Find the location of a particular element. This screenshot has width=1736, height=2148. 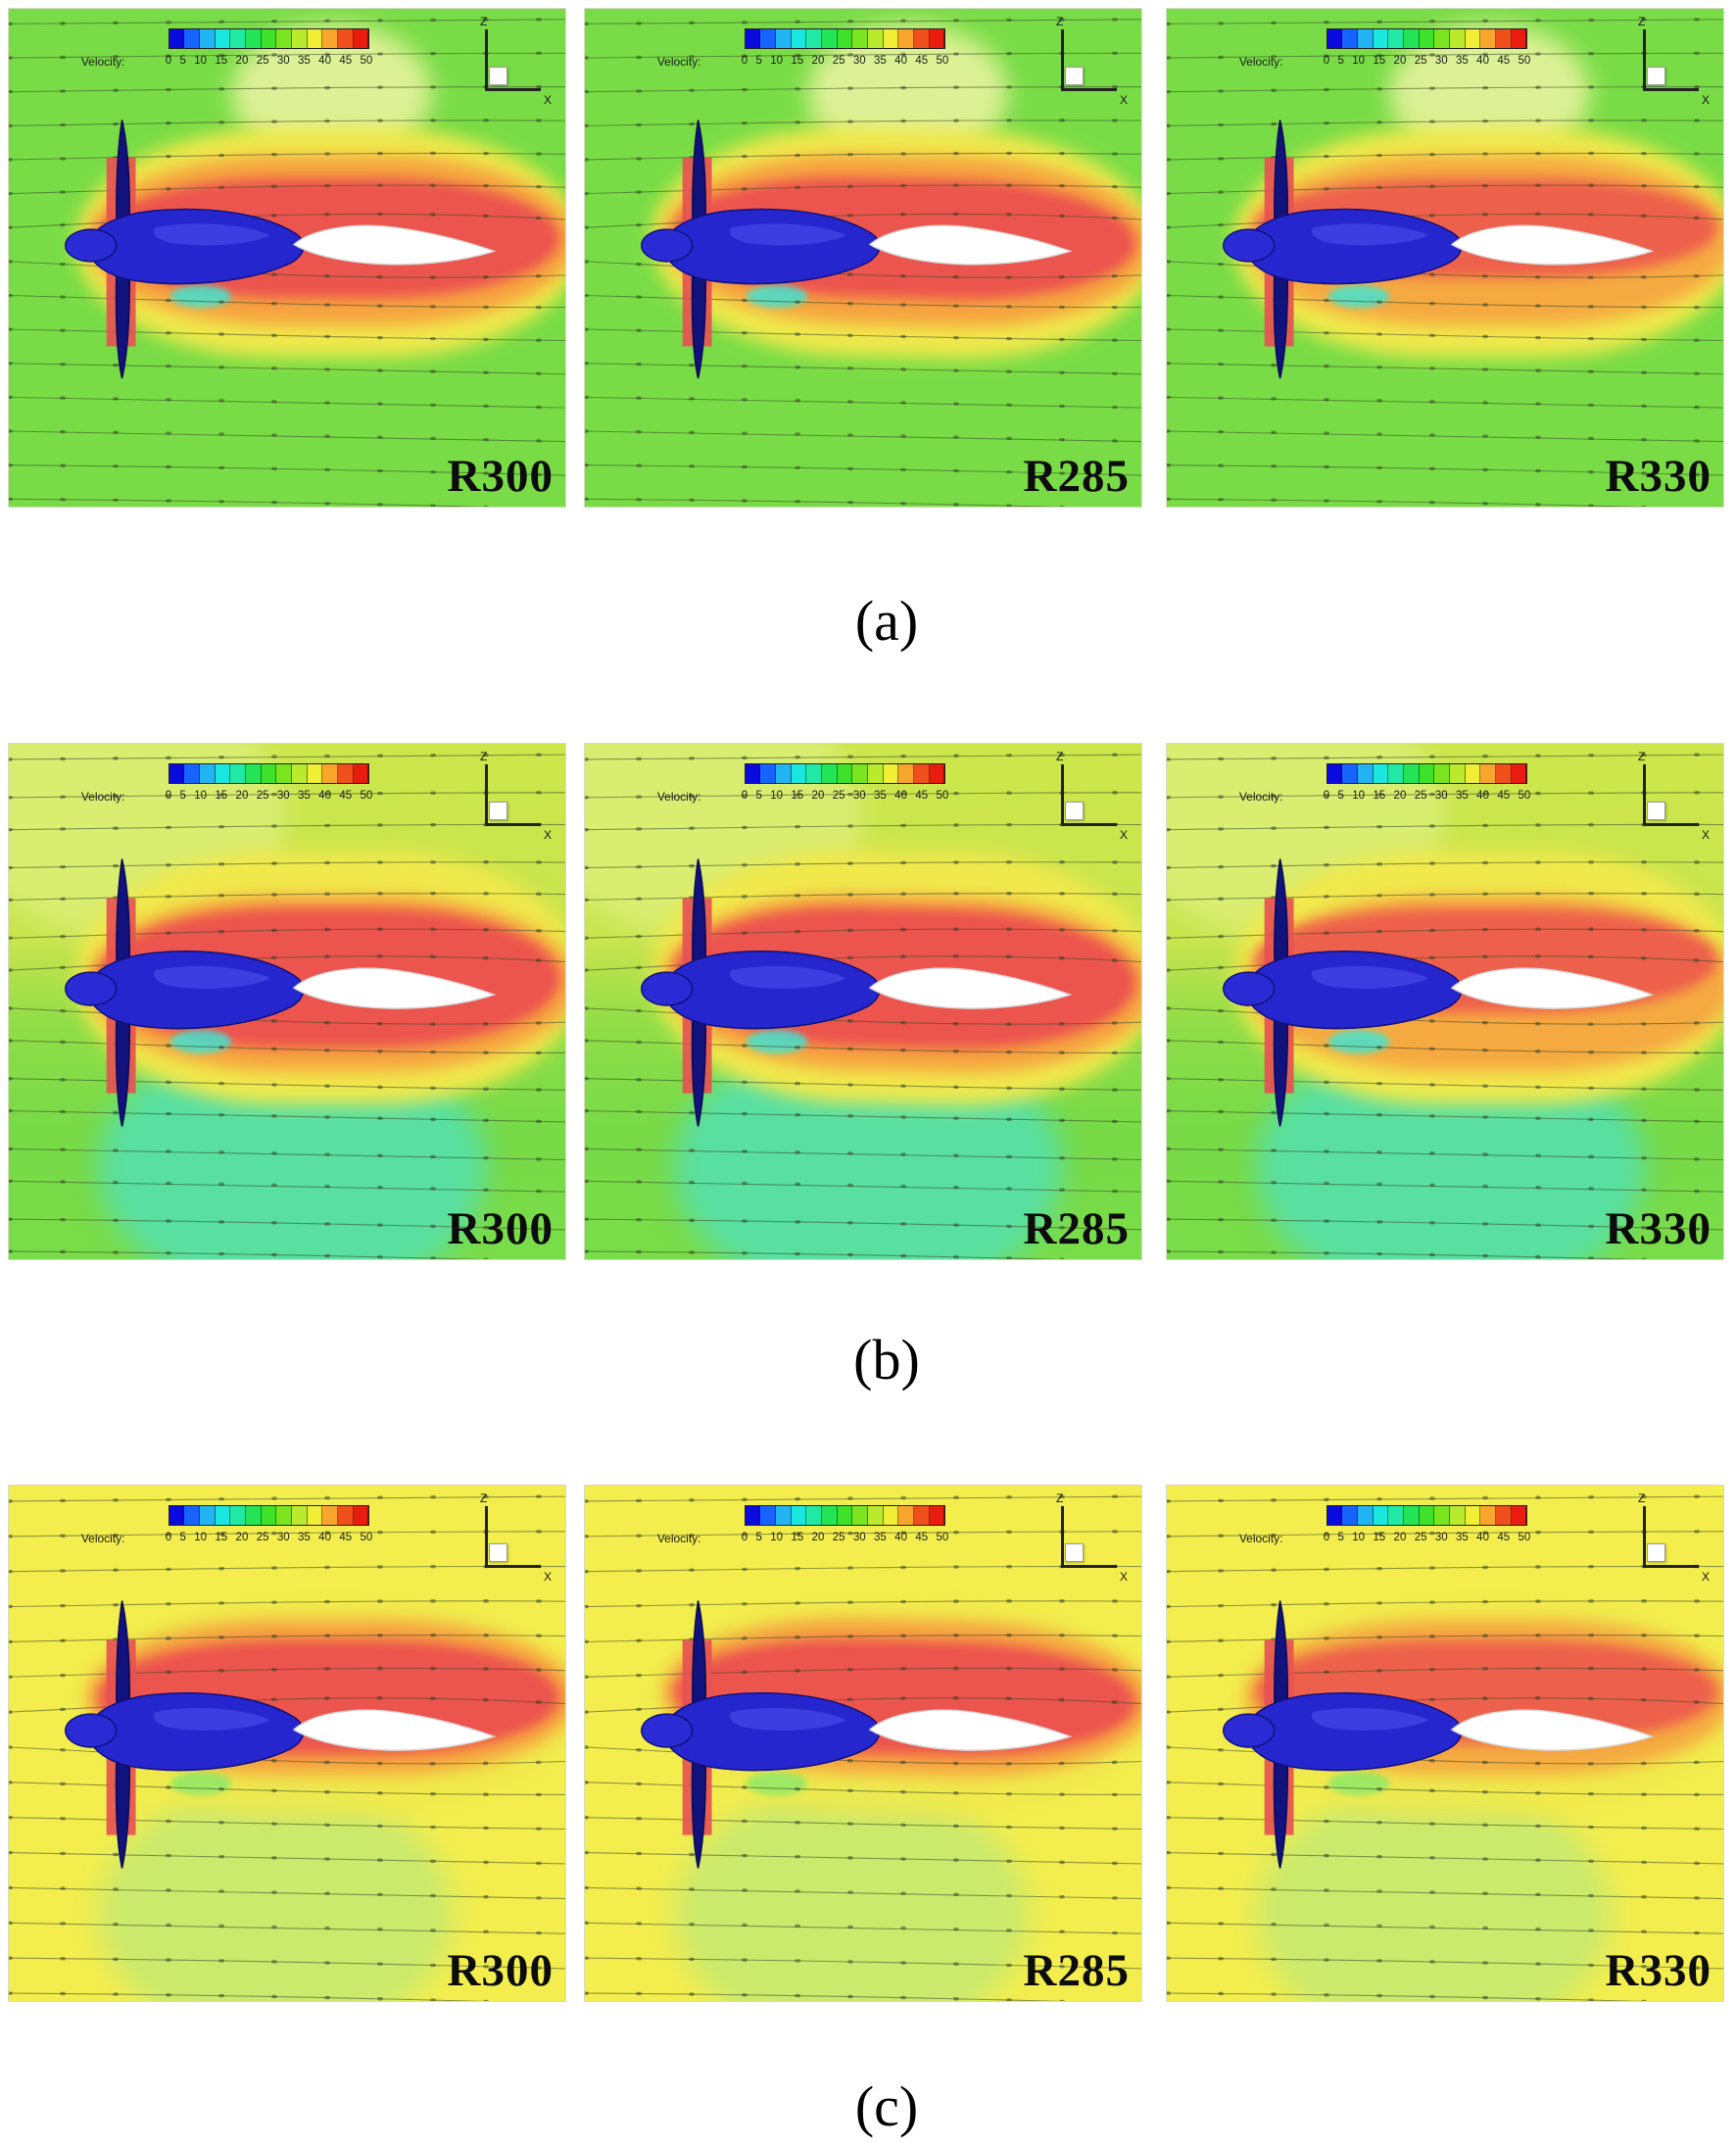

axis-indicator: Z X is located at coordinates (1081, 1541).